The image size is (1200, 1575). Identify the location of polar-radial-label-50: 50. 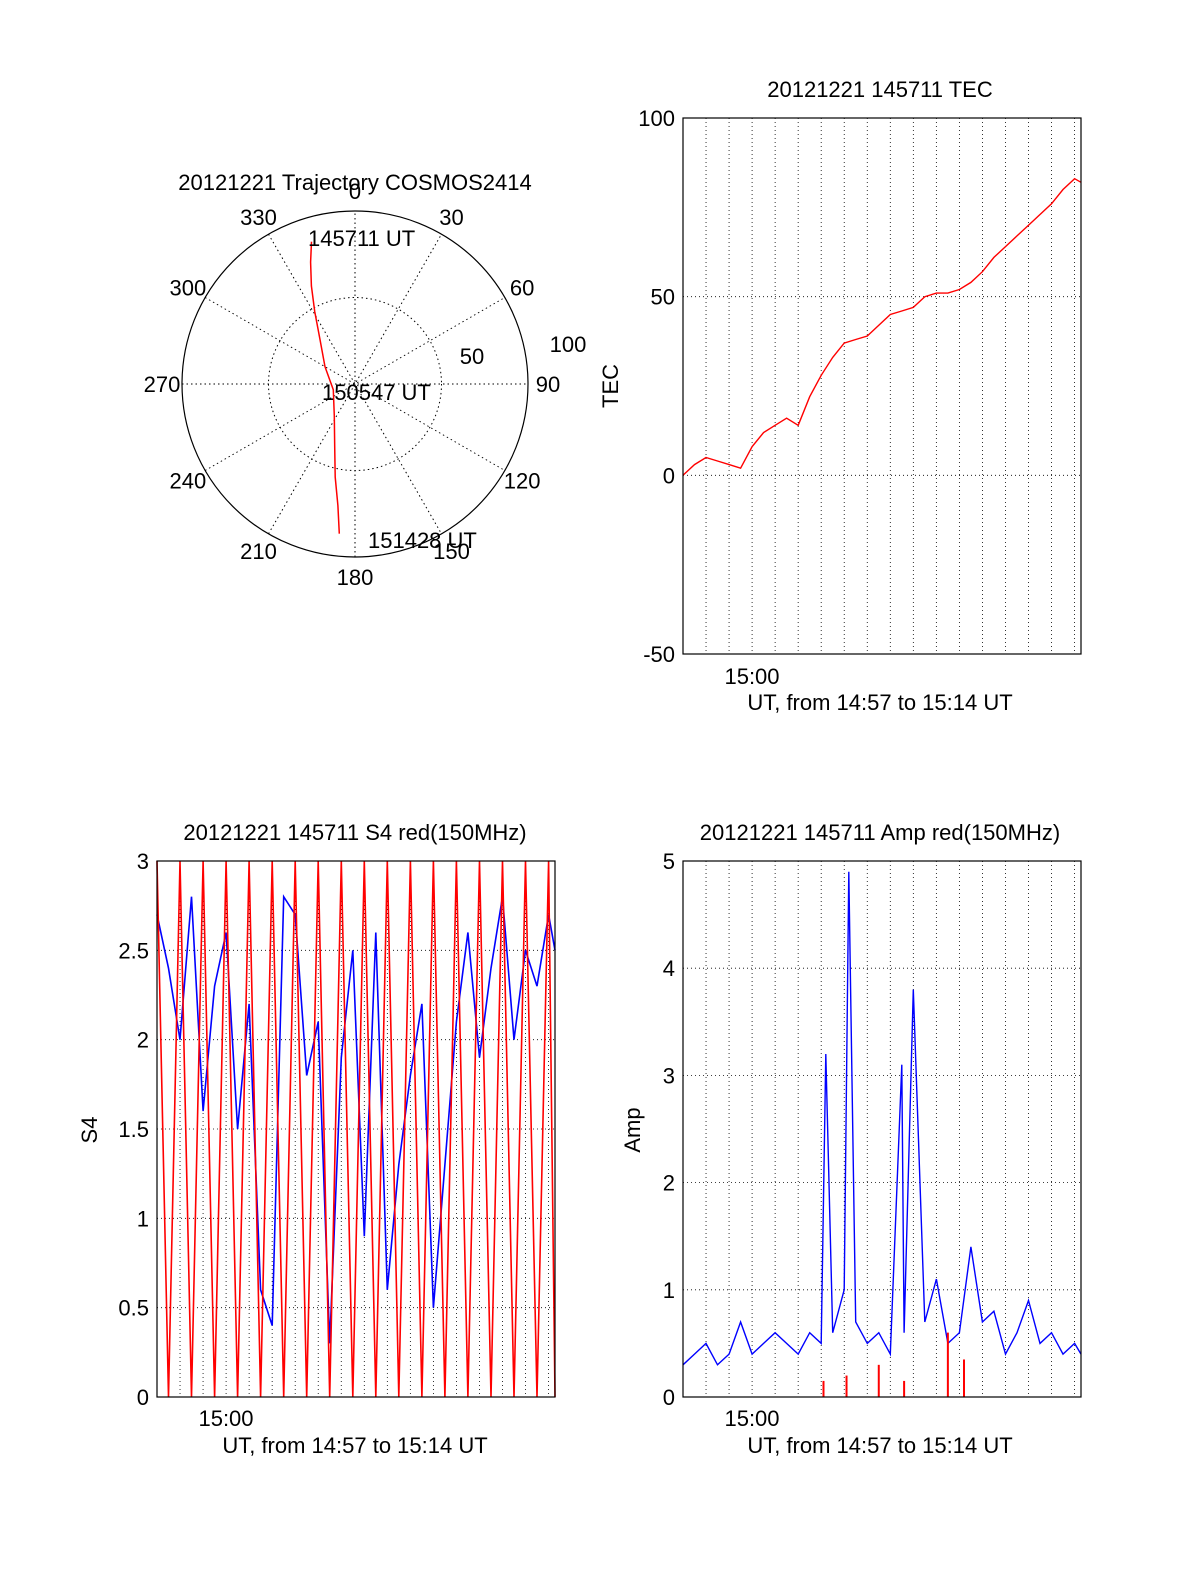
(472, 356).